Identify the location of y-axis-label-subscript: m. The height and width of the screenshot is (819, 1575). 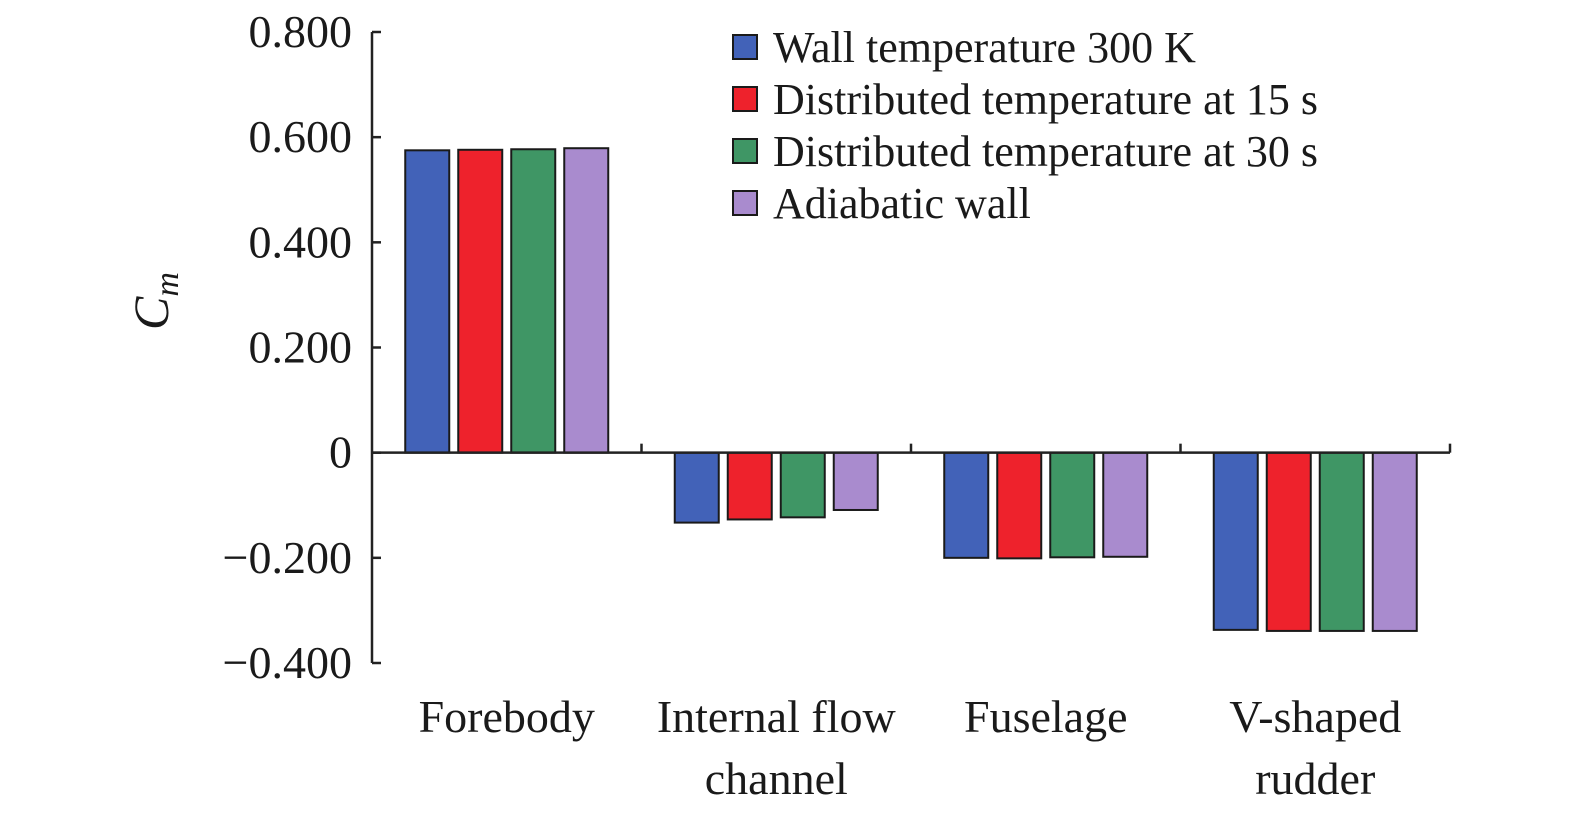
(167, 284).